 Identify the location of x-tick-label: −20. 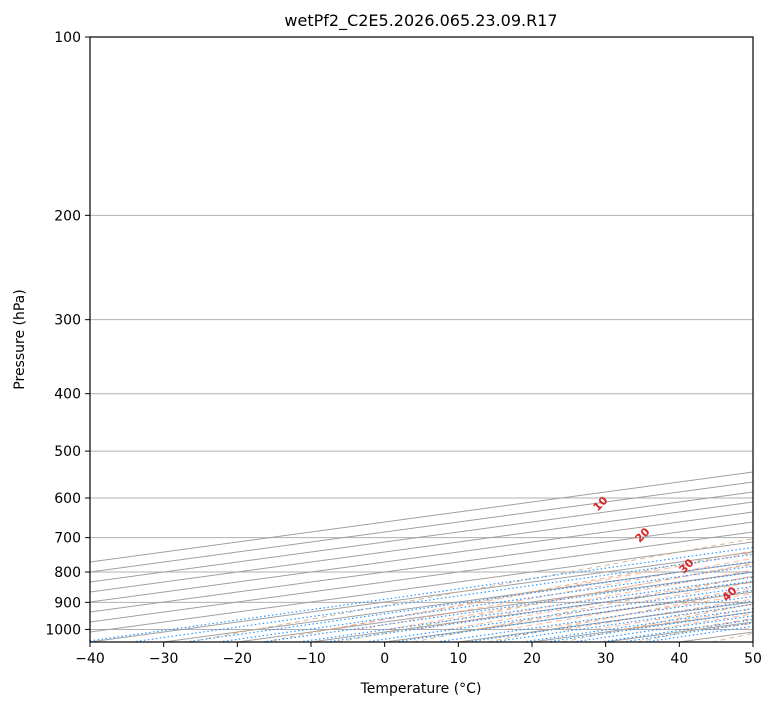
(238, 659).